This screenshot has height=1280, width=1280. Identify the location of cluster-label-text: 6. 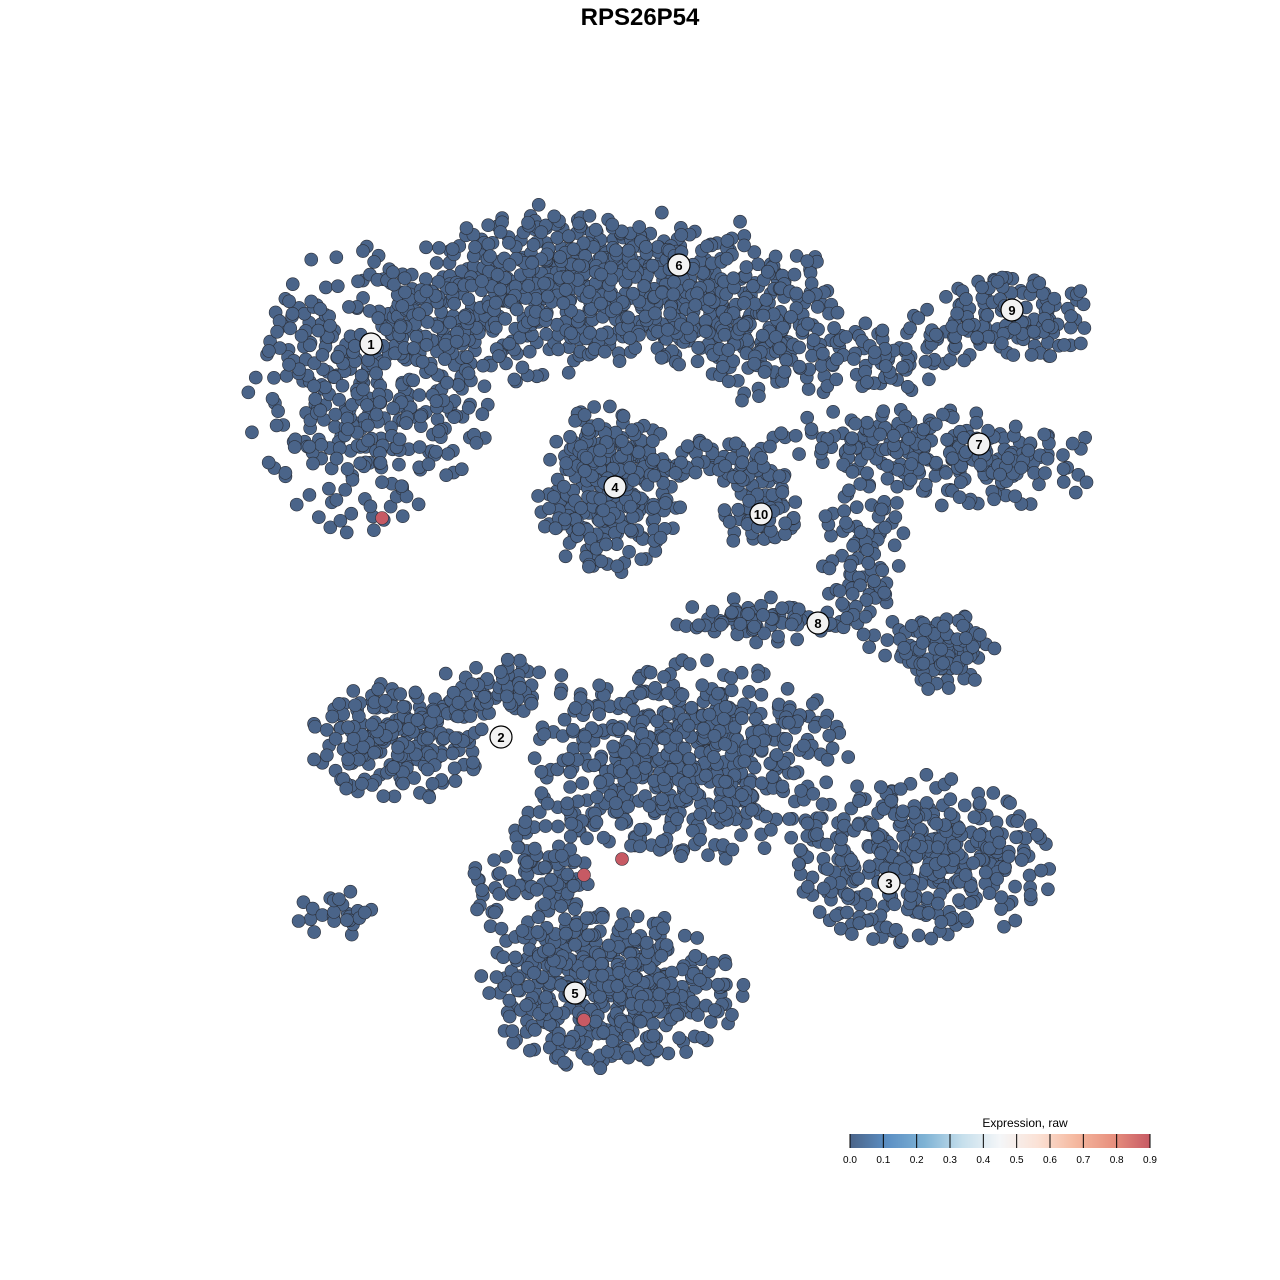
(678, 265).